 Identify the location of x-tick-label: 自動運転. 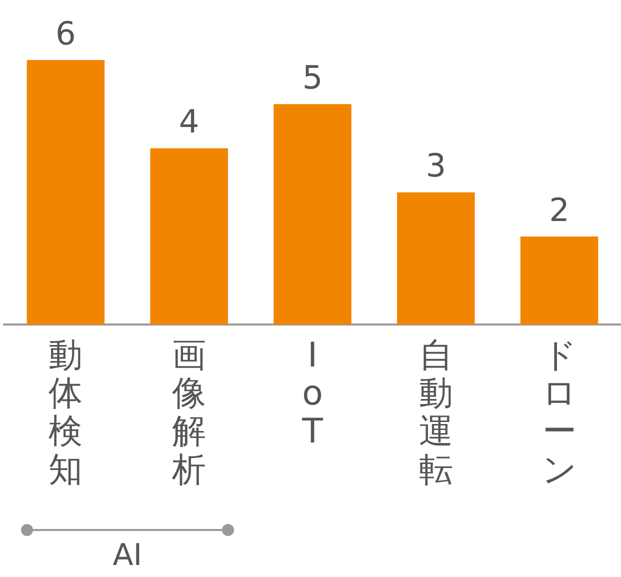
(435, 413).